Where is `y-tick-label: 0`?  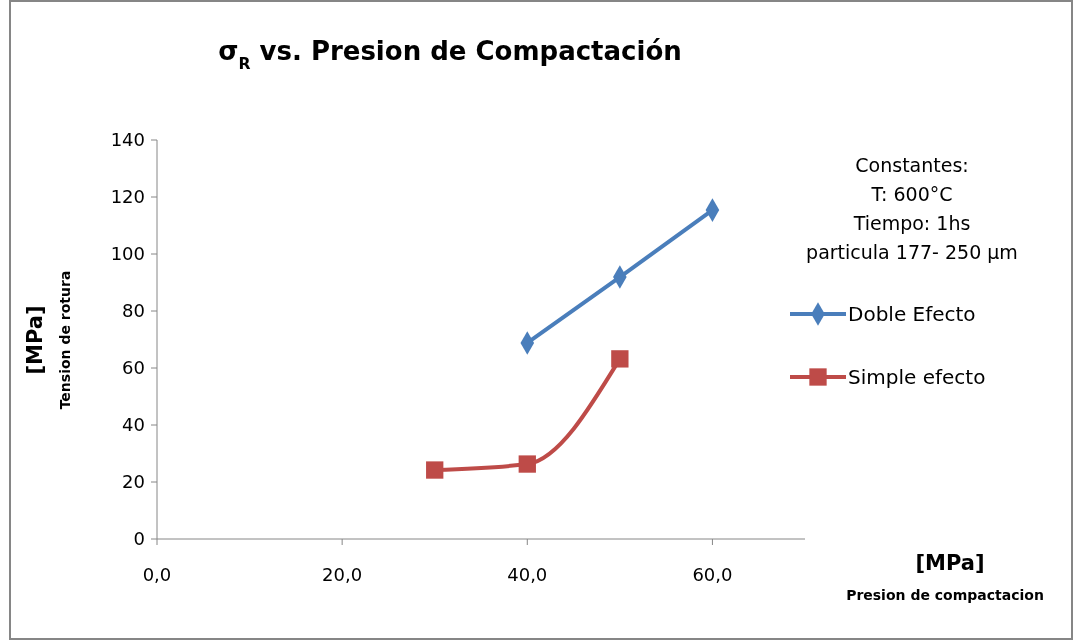
y-tick-label: 0 is located at coordinates (139, 539).